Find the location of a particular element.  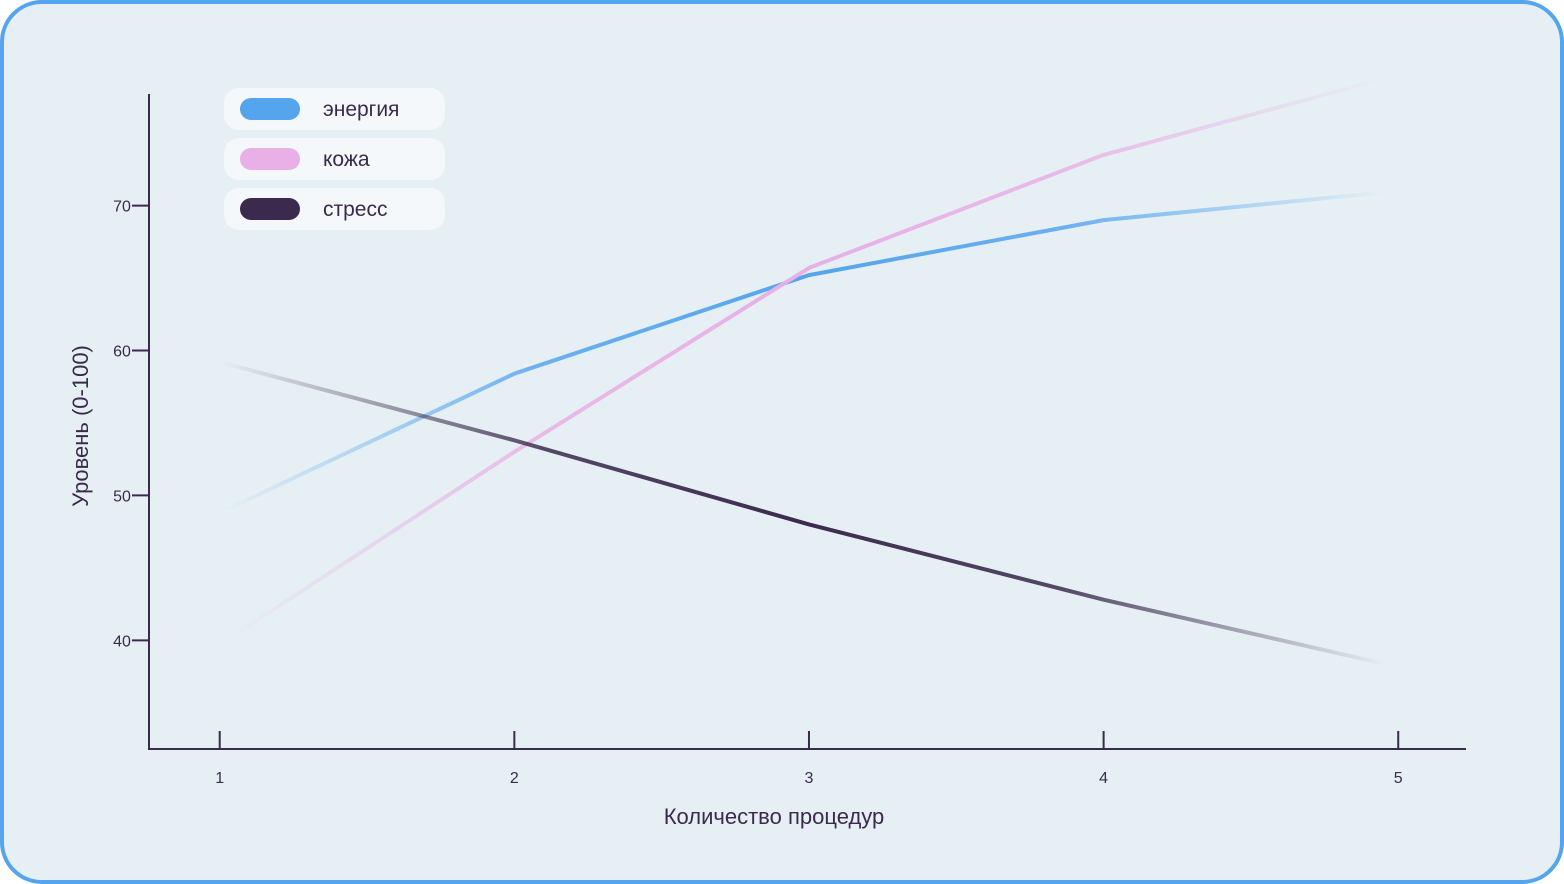

x-tick-label: 4 is located at coordinates (1103, 778).